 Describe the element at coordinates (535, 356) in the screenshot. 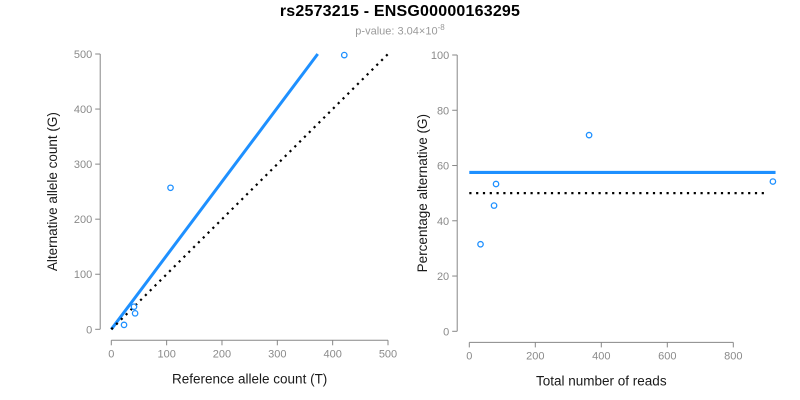

I see `percentage-reads-x-tick-label: 200` at that location.